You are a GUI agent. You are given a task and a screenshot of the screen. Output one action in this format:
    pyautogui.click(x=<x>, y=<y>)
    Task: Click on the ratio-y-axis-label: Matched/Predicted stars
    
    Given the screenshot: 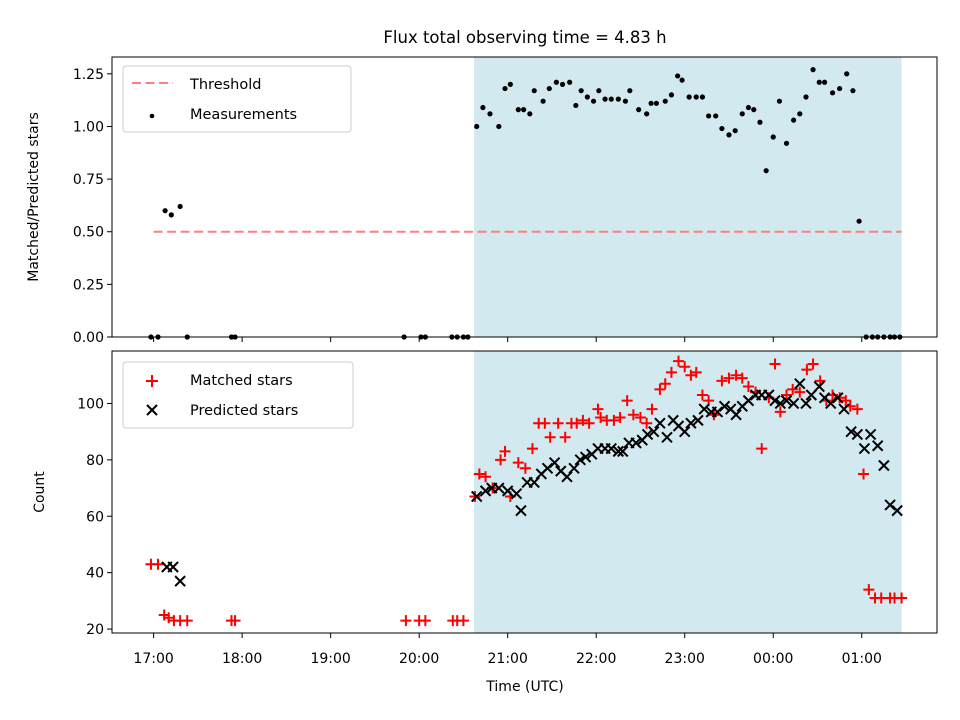 What is the action you would take?
    pyautogui.click(x=34, y=197)
    